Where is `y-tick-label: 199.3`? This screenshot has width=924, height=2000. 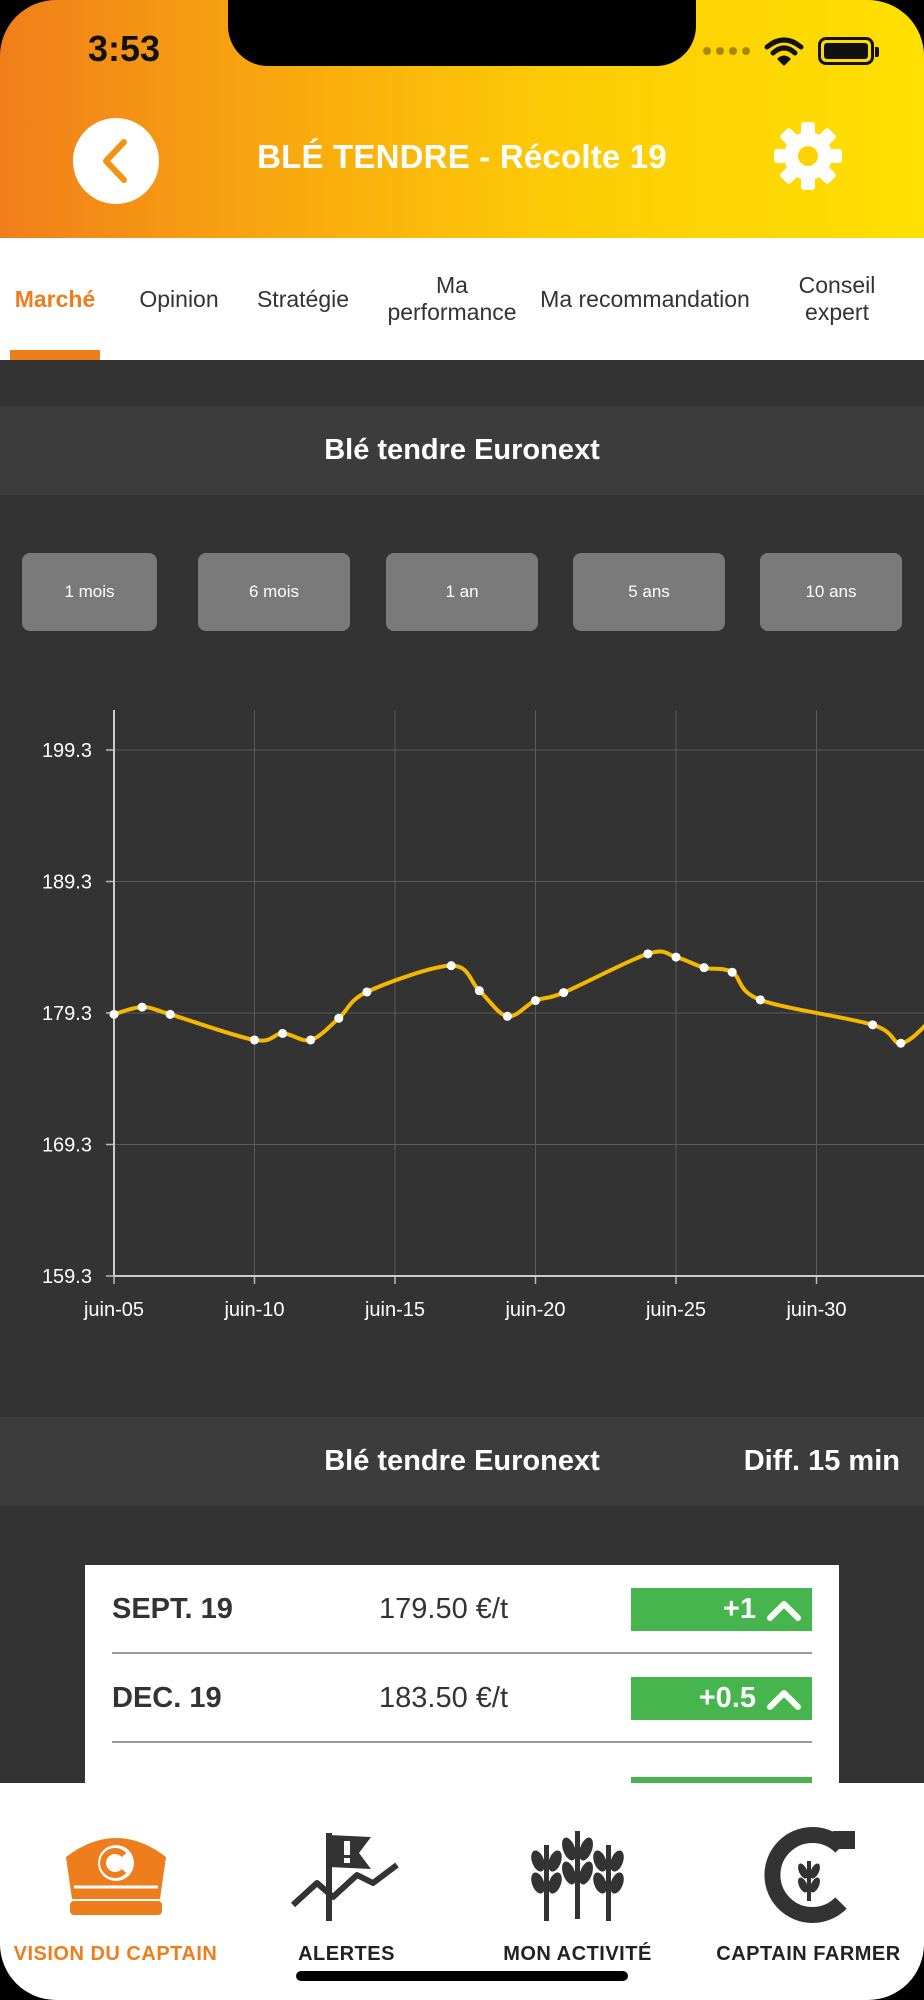
y-tick-label: 199.3 is located at coordinates (67, 751).